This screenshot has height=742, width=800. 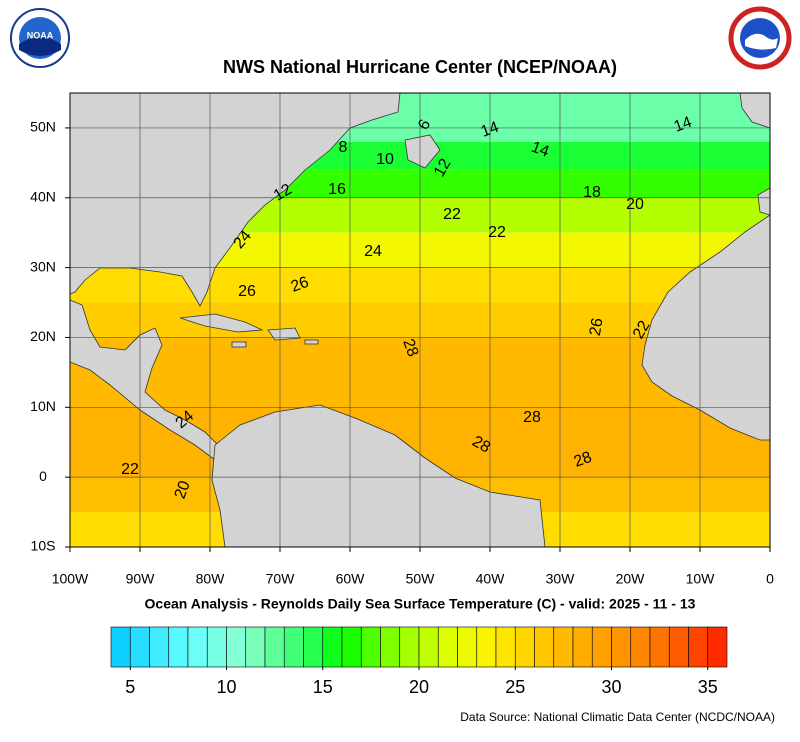 What do you see at coordinates (592, 192) in the screenshot?
I see `contour-label: 18` at bounding box center [592, 192].